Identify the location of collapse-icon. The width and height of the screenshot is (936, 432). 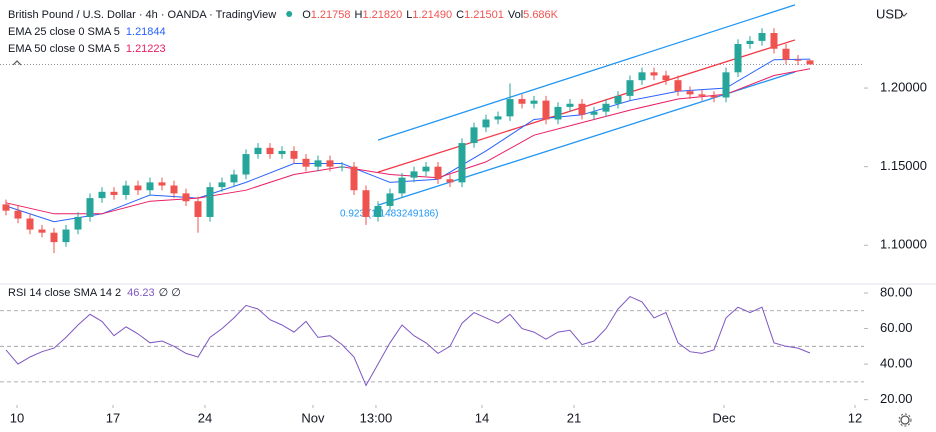
(17, 63).